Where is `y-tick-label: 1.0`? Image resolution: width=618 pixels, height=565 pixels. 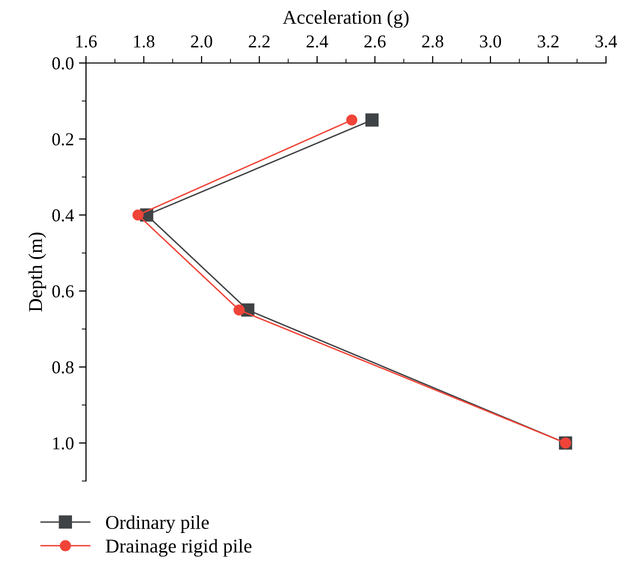 y-tick-label: 1.0 is located at coordinates (63, 443).